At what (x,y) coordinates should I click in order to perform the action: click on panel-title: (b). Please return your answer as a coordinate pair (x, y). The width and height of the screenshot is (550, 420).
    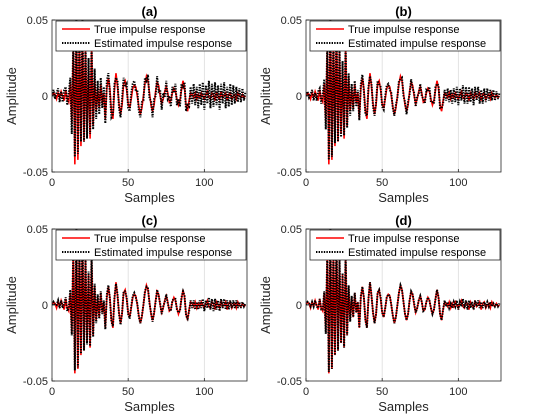
    Looking at the image, I should click on (403, 11).